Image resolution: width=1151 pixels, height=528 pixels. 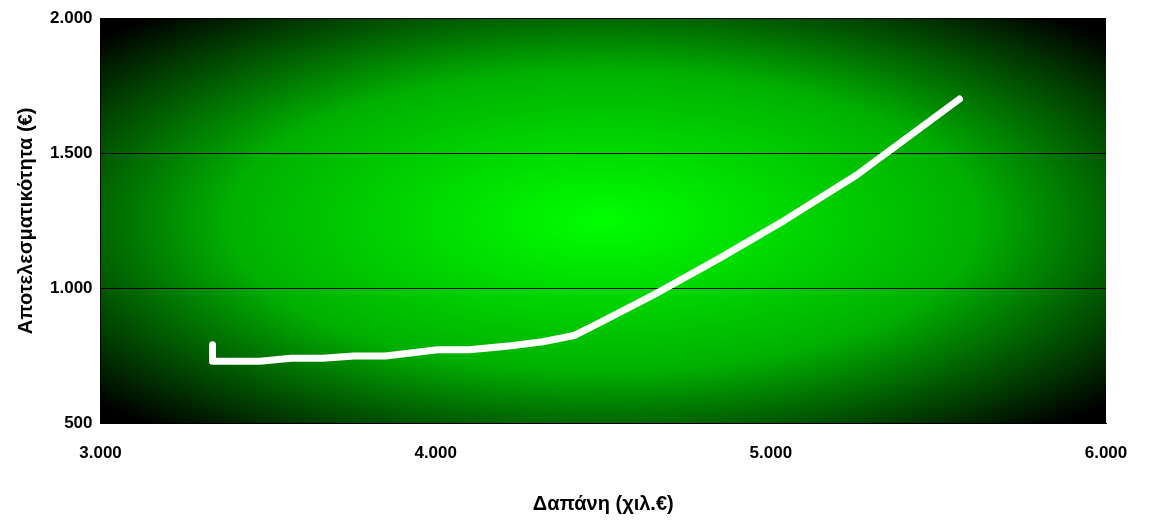 I want to click on x-tick-label: 3.000, so click(x=100, y=453).